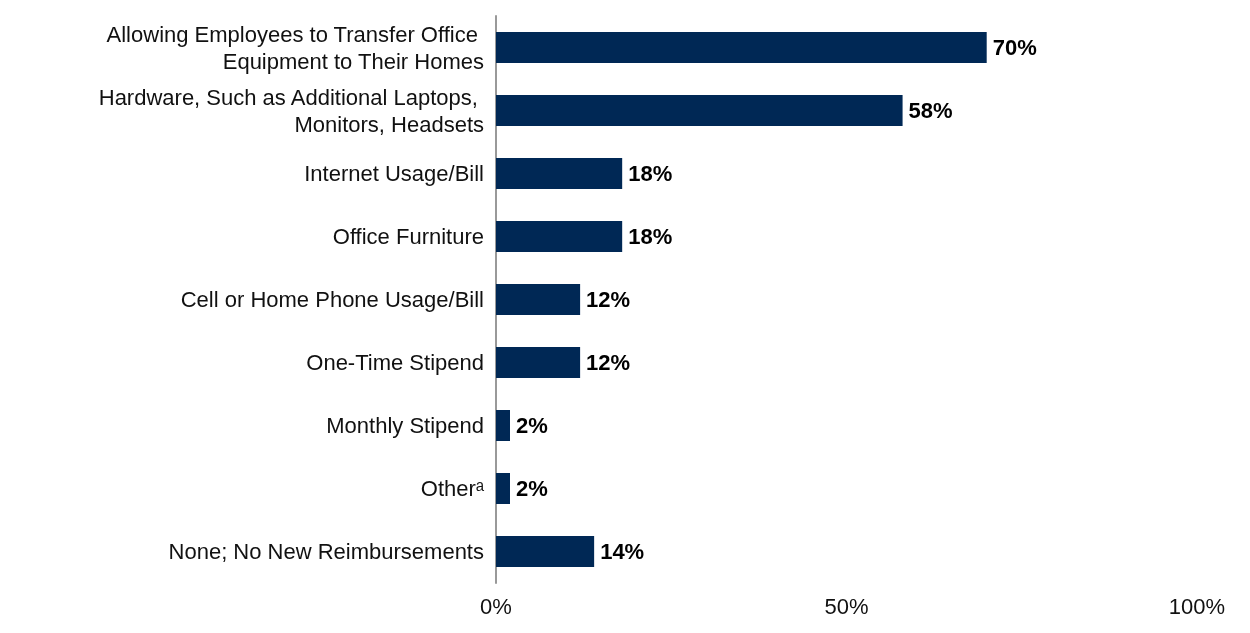 The width and height of the screenshot is (1250, 633). What do you see at coordinates (332, 299) in the screenshot?
I see `y-tick-label: Cell or Home Phone Usage/Bill` at bounding box center [332, 299].